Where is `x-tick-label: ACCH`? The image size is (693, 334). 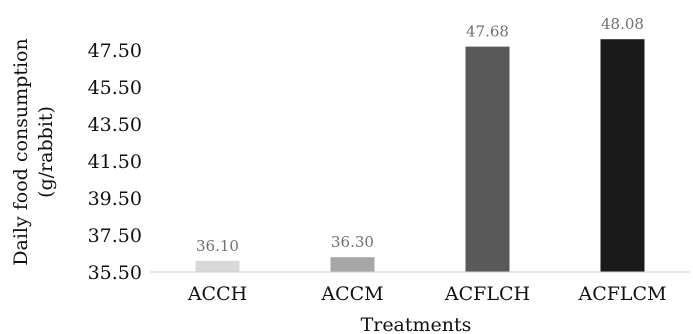
x-tick-label: ACCH is located at coordinates (217, 294).